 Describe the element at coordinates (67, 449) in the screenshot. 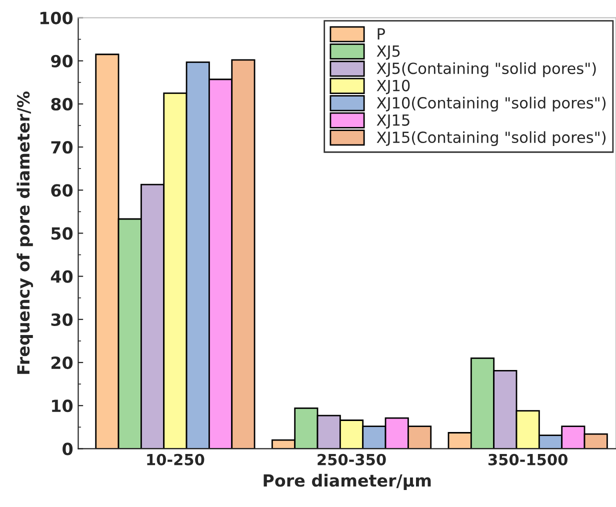

I see `y-tick-label: 0` at that location.